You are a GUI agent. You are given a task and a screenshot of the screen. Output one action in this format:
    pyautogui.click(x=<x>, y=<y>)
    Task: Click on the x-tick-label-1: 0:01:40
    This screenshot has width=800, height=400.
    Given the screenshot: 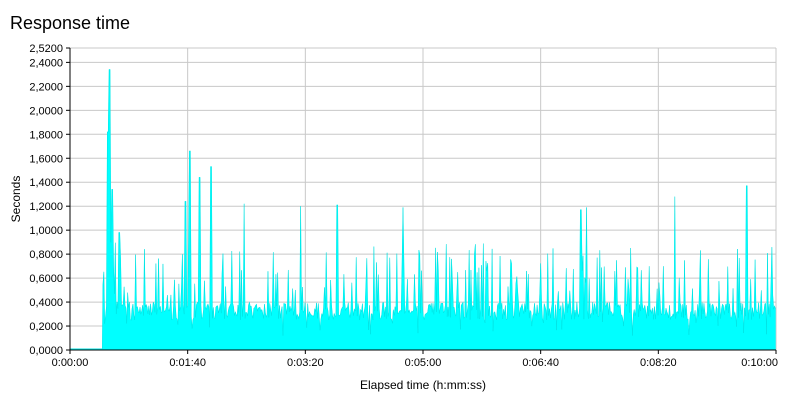 What is the action you would take?
    pyautogui.click(x=187, y=363)
    